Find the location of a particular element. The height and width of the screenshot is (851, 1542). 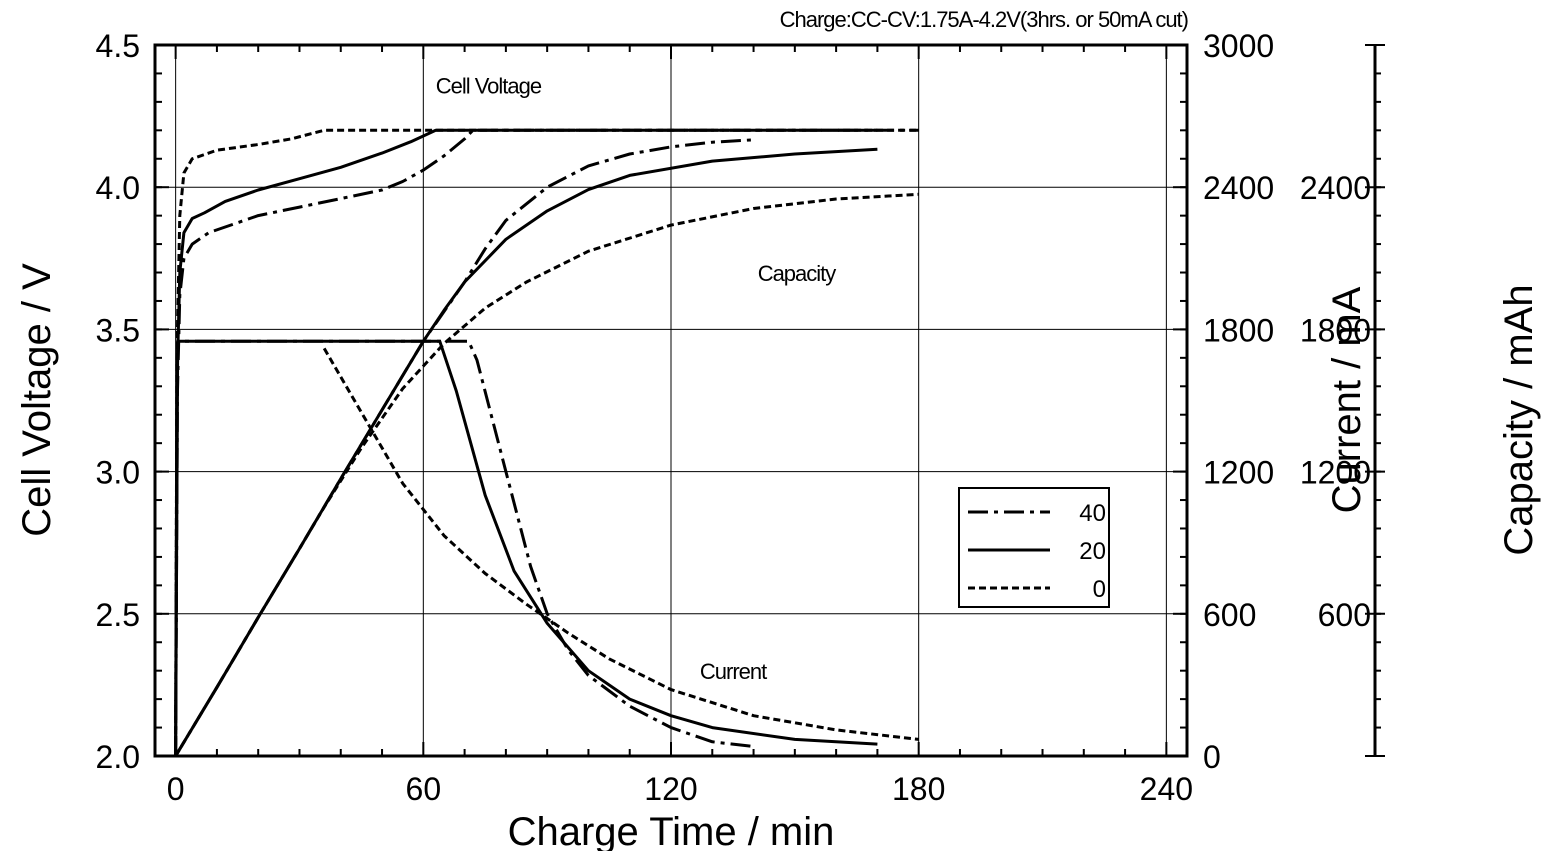

y-current-tick-label: 1800 is located at coordinates (1238, 330).